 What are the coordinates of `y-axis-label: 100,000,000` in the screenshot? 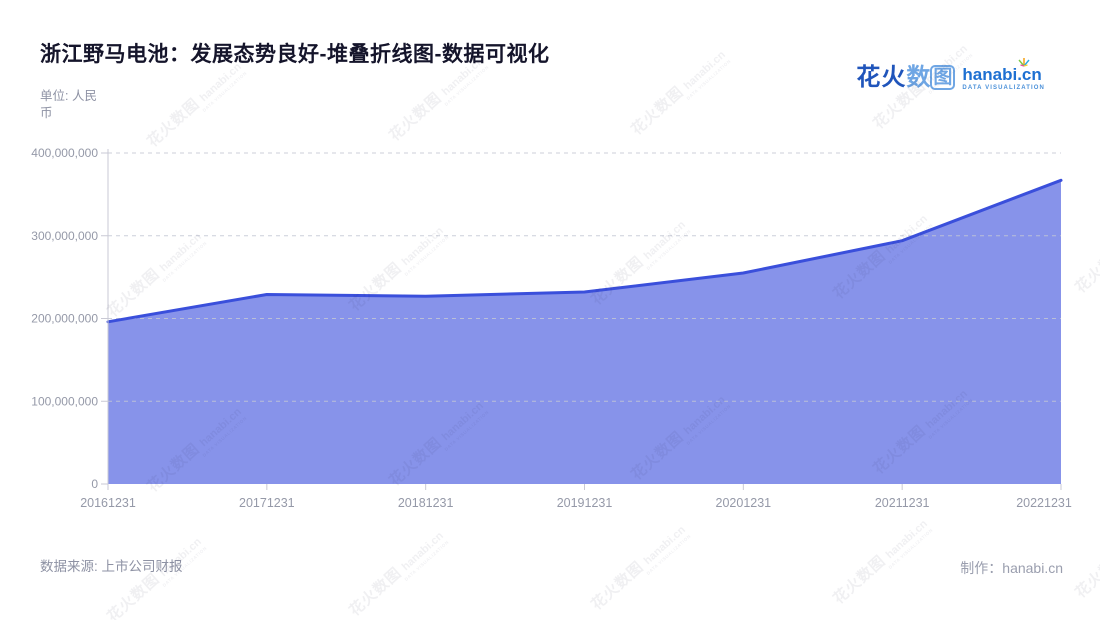 It's located at (64, 401).